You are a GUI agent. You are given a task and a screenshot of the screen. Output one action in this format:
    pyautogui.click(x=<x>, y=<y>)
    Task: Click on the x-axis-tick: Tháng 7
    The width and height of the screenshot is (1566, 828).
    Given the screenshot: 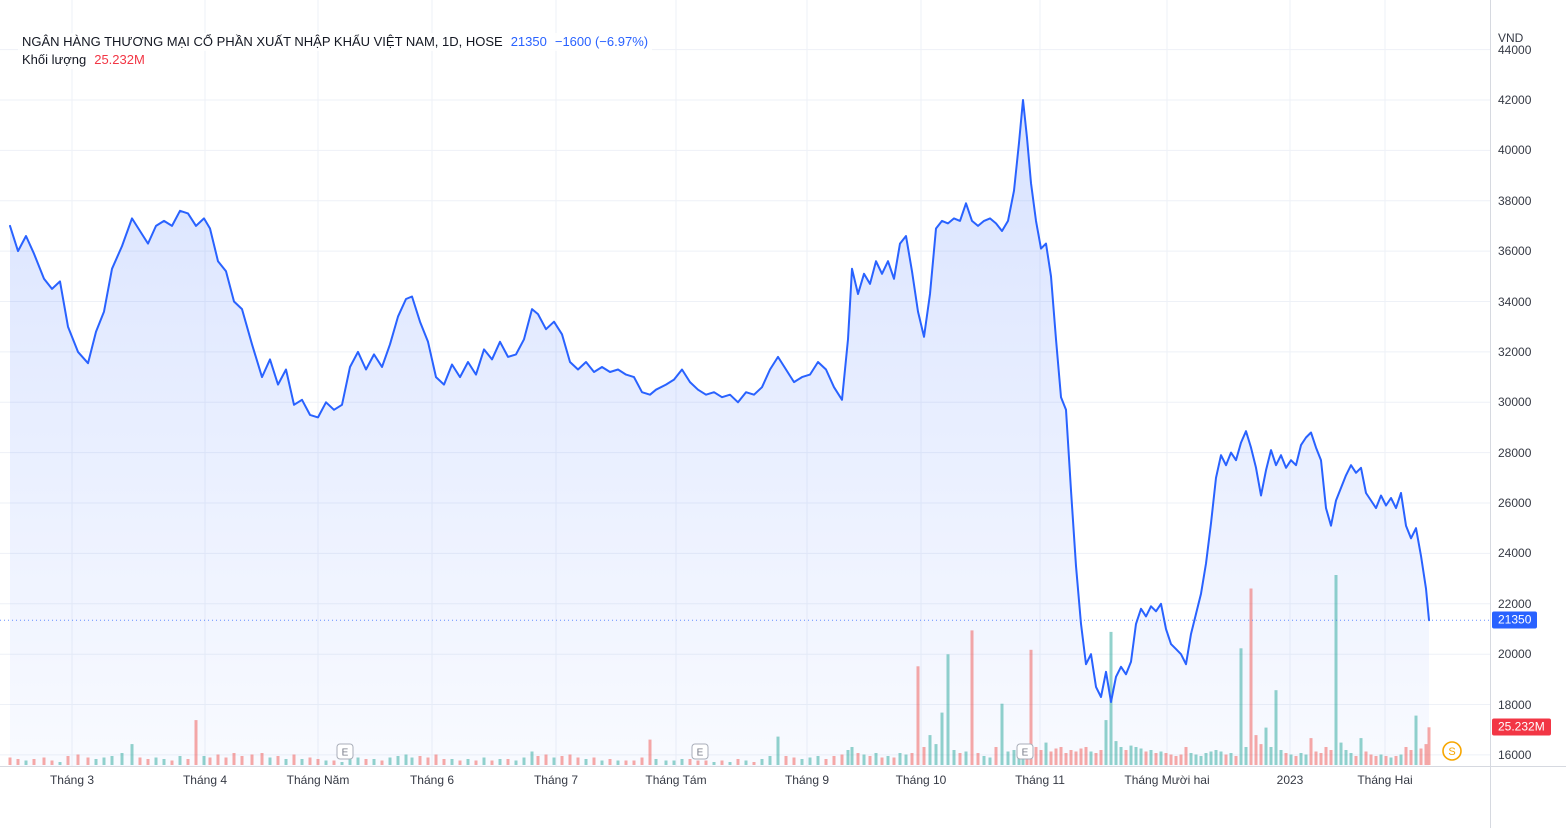 What is the action you would take?
    pyautogui.click(x=556, y=780)
    